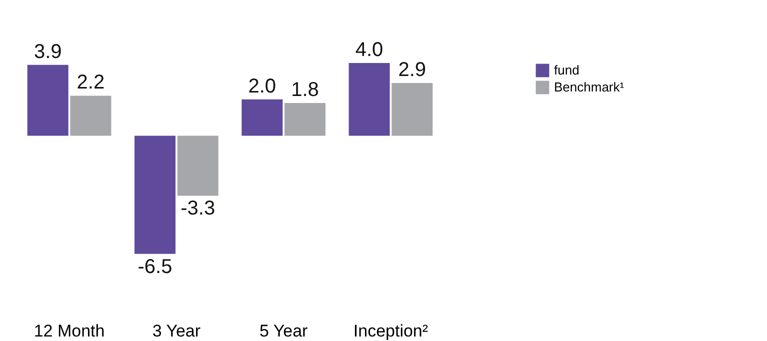  I want to click on data-label: 2.2, so click(90, 83).